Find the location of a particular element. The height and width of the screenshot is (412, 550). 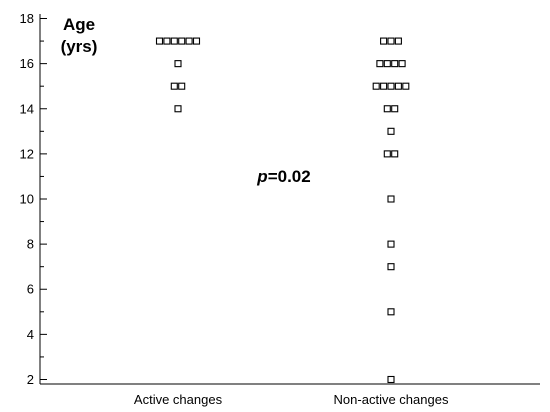

y-ticks: 2 4 6 8 10 12 14 16 18 is located at coordinates (33, 199).